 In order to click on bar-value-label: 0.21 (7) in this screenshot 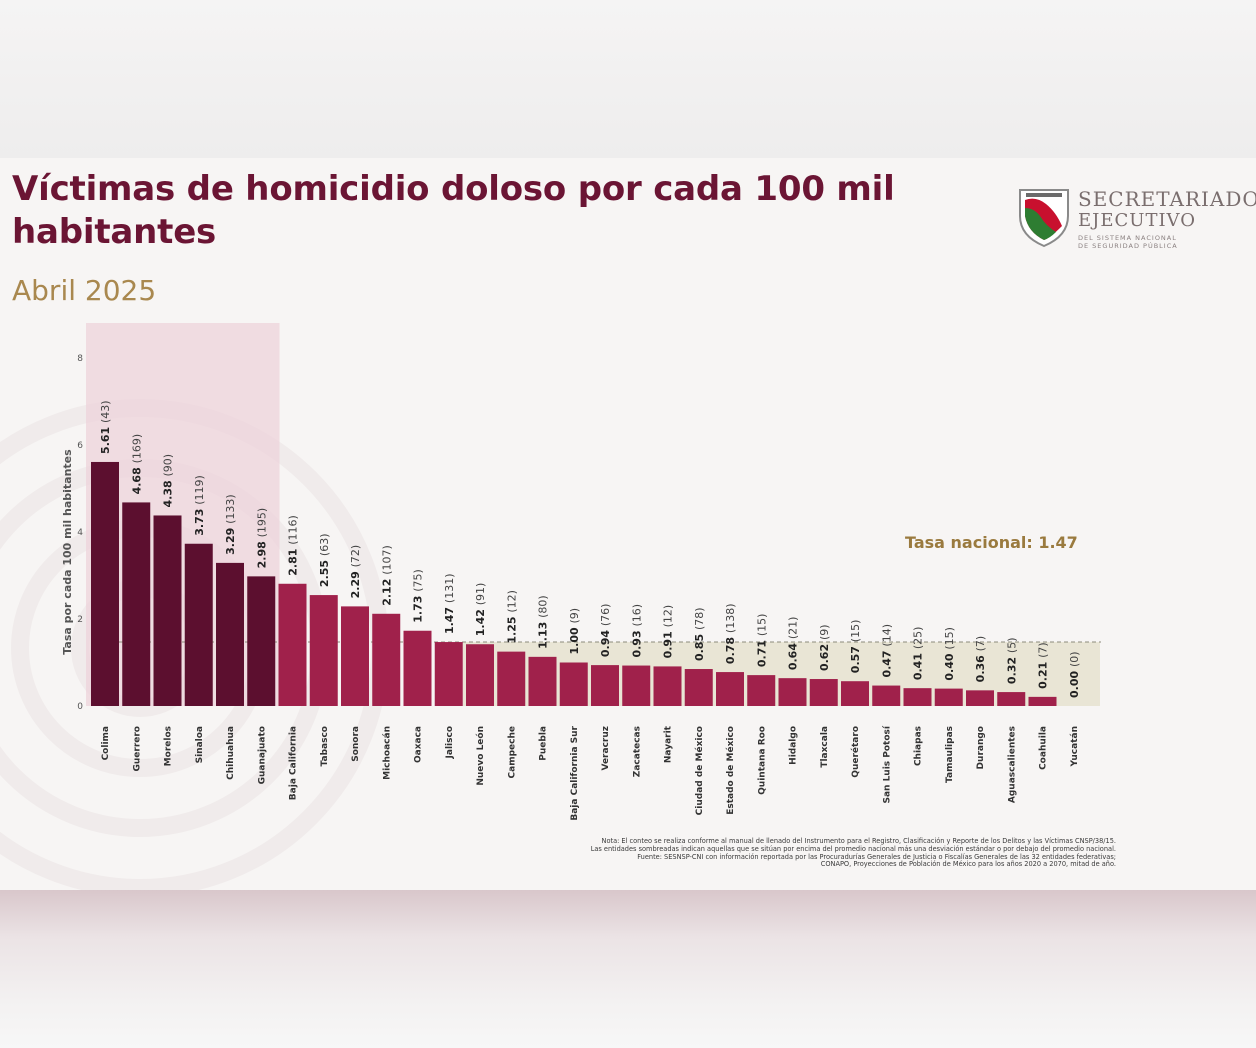, I will do `click(1043, 665)`.